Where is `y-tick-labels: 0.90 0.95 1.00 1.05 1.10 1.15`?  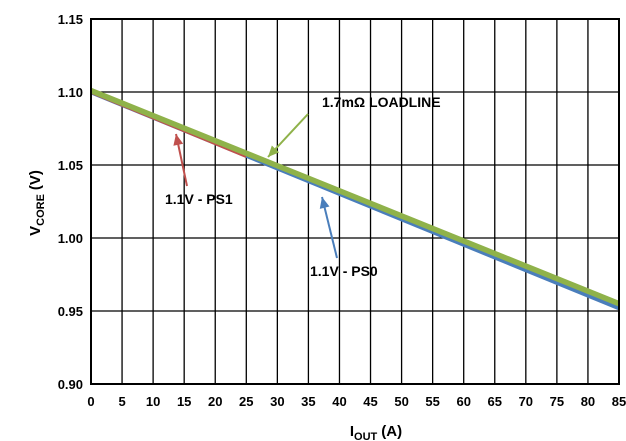
y-tick-labels: 0.90 0.95 1.00 1.05 1.10 1.15 is located at coordinates (70, 202).